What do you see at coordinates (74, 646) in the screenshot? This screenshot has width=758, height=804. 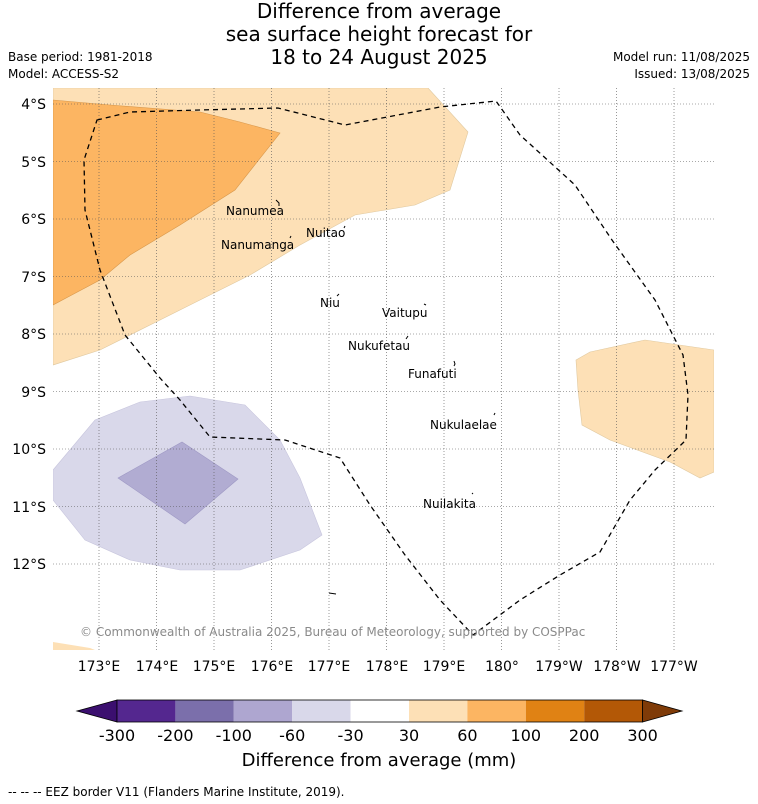 I see `anomaly-bottom-left-region` at bounding box center [74, 646].